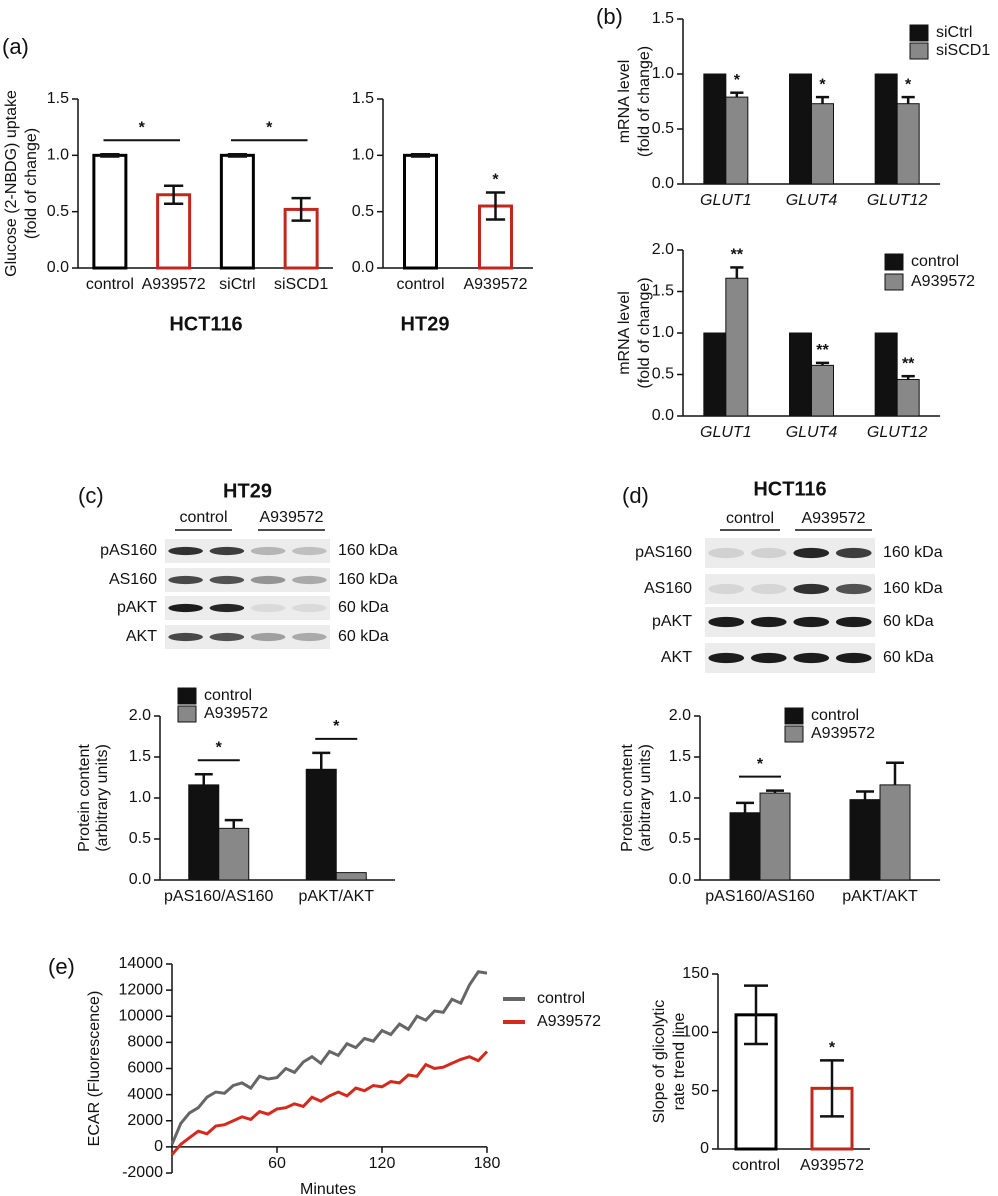 The height and width of the screenshot is (1196, 998). I want to click on blot-group: control, so click(203, 517).